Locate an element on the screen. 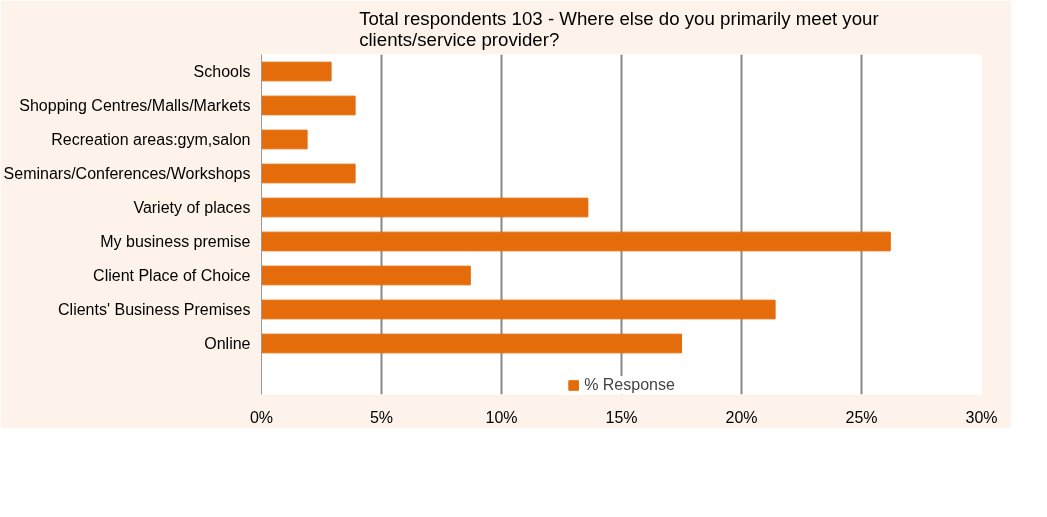 This screenshot has width=1047, height=517. y-tick-label: Online is located at coordinates (227, 343).